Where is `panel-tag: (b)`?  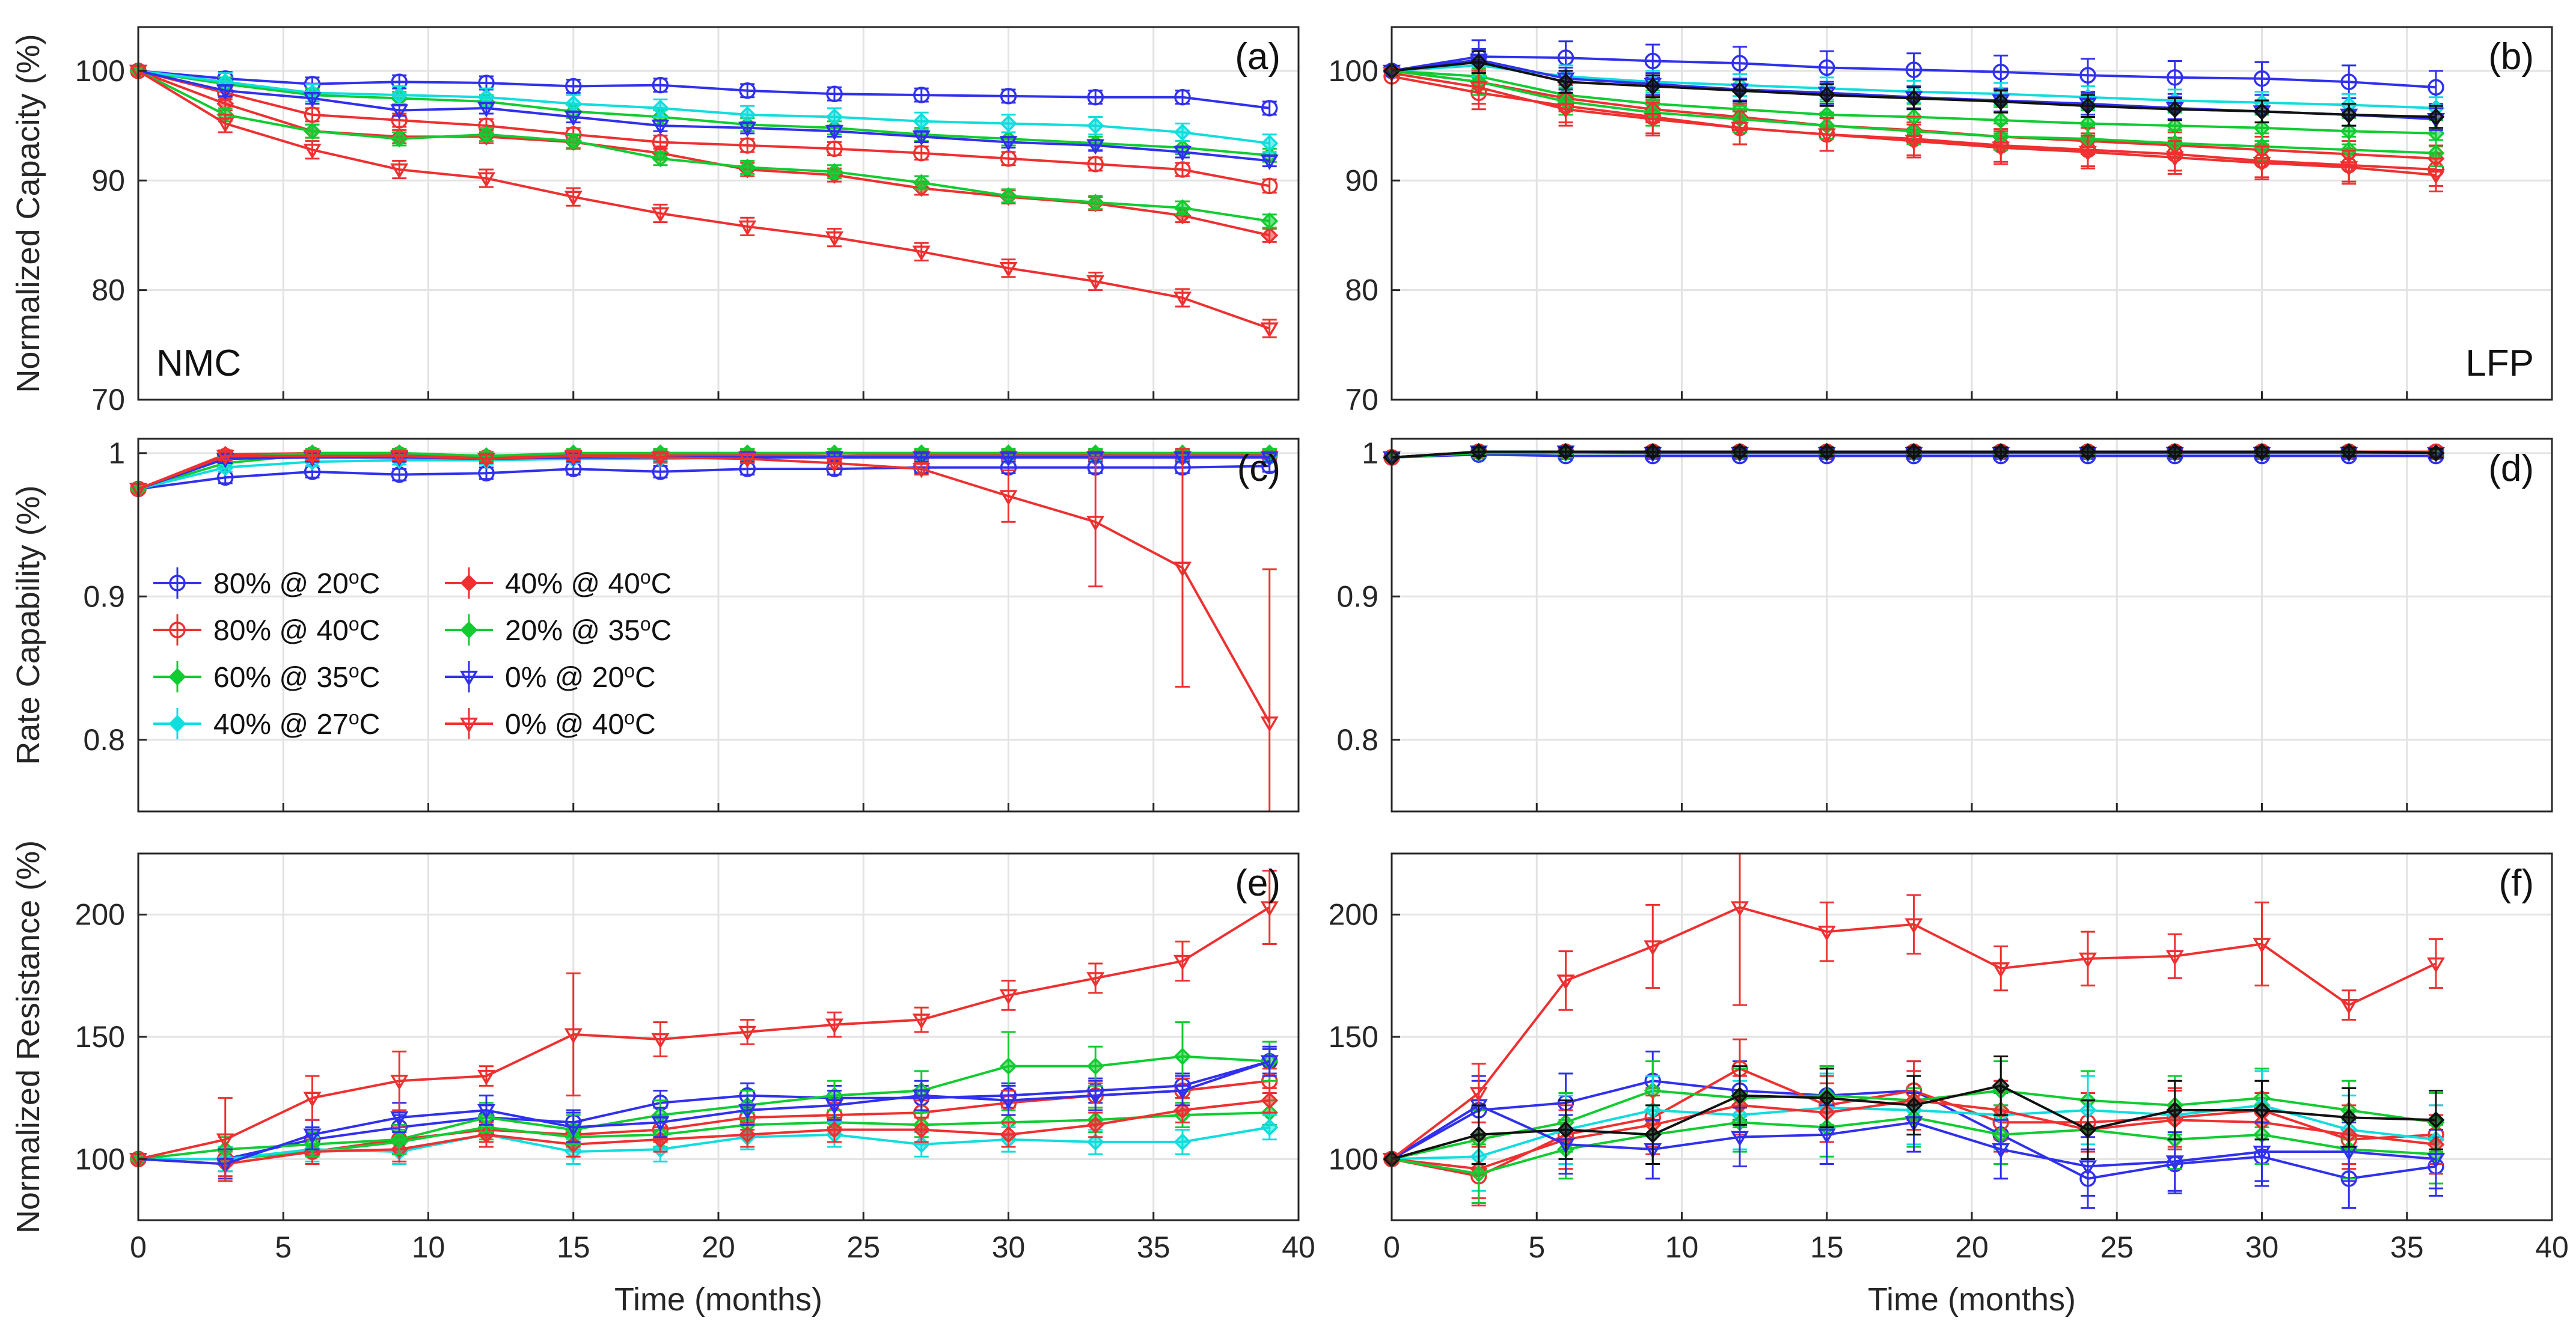
panel-tag: (b) is located at coordinates (2511, 57).